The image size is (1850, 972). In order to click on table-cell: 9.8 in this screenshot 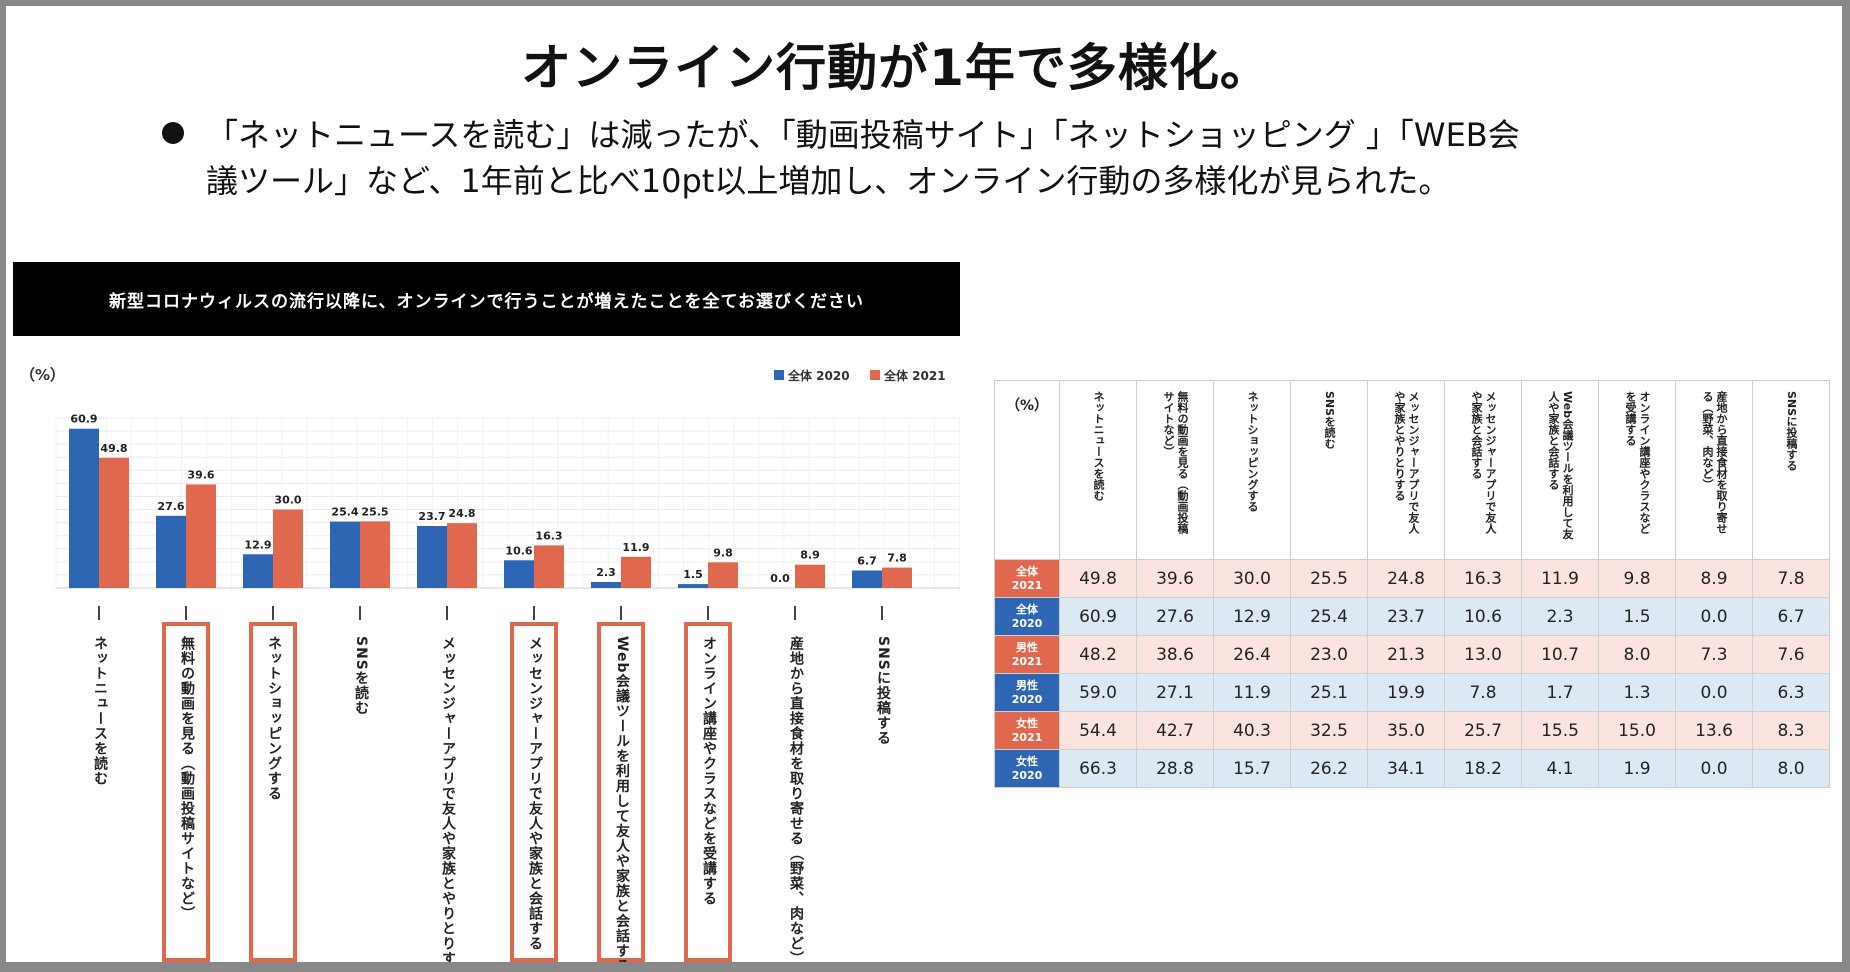, I will do `click(1637, 578)`.